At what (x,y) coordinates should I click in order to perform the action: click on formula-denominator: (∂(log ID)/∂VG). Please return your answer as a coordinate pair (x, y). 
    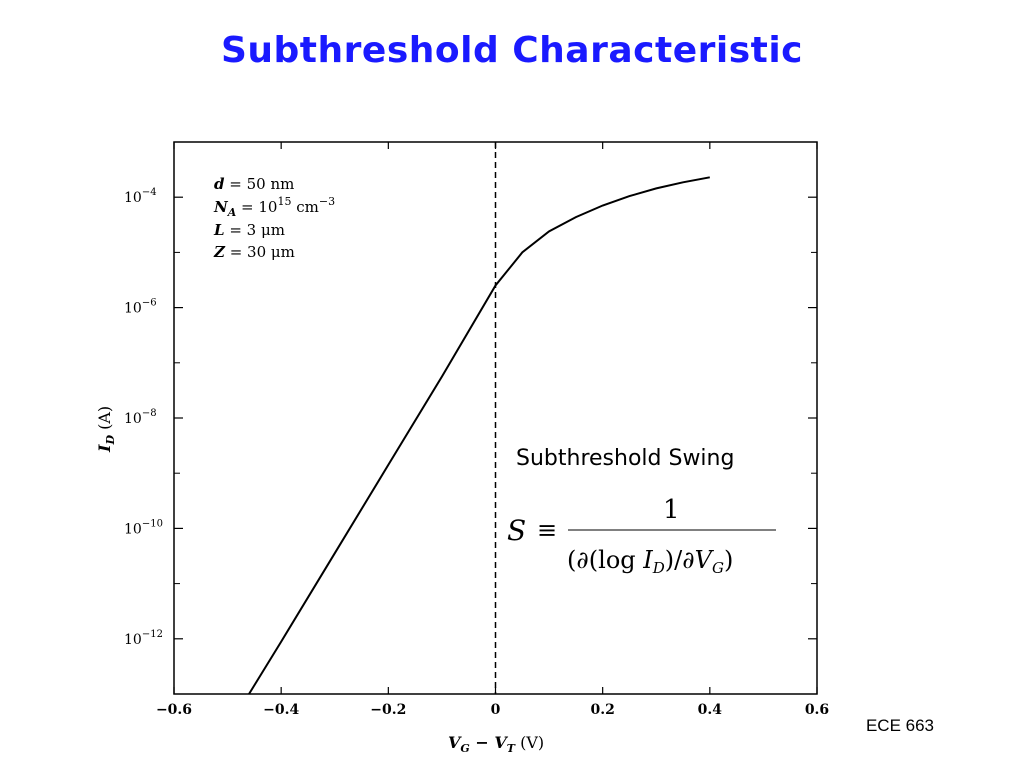
    Looking at the image, I should click on (650, 561).